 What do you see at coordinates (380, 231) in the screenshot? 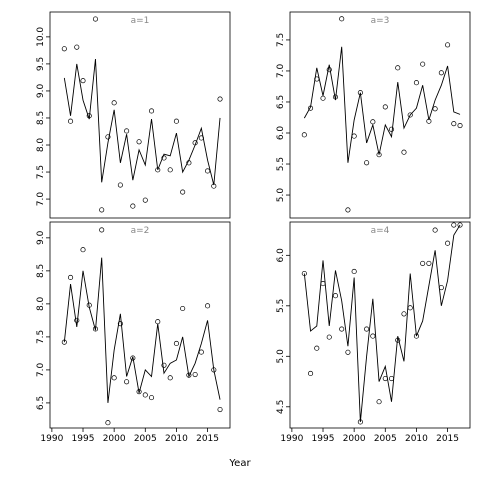
I see `strip-title: a=4` at bounding box center [380, 231].